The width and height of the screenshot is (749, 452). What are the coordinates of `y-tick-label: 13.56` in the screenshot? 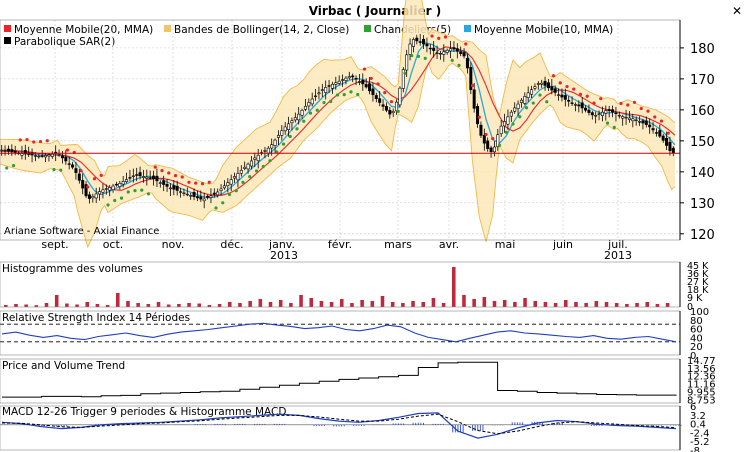 It's located at (701, 369).